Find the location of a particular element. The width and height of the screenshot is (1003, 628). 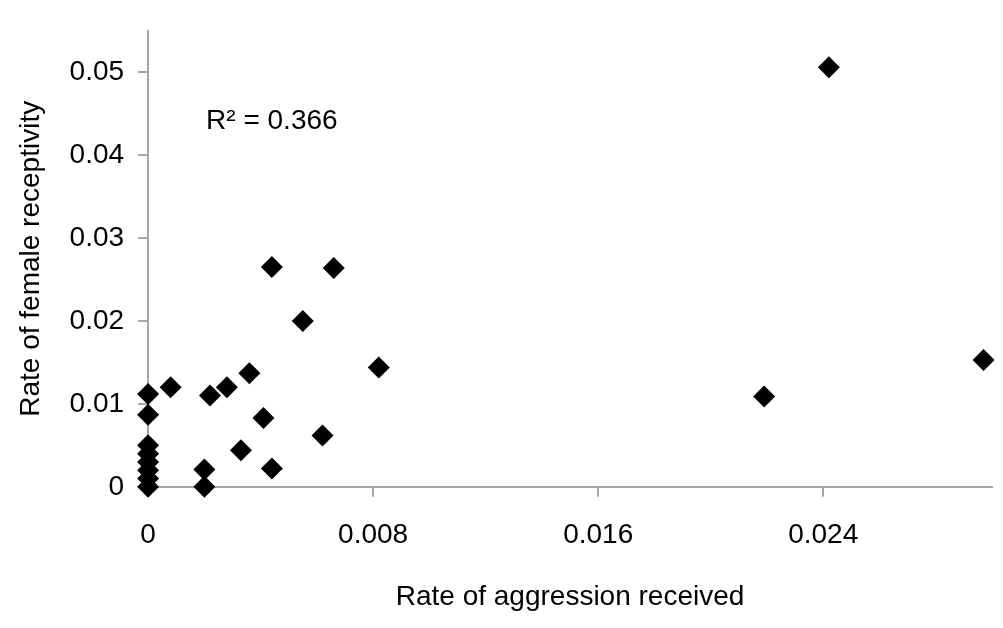

x-tick-label: 0 is located at coordinates (148, 534).